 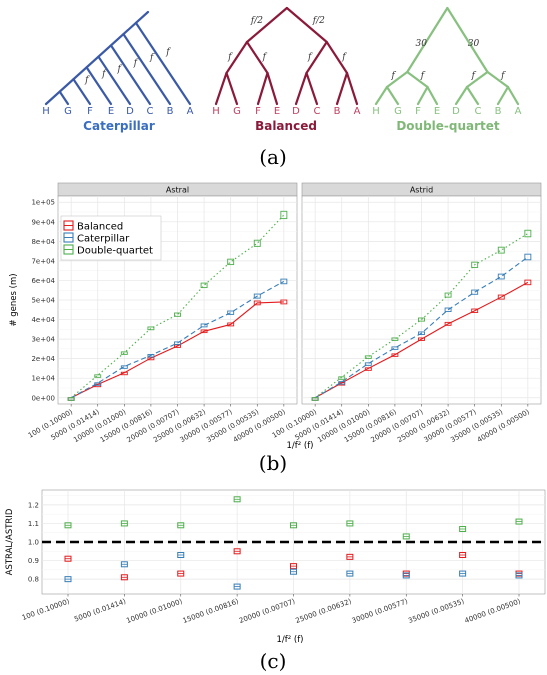 I want to click on balanced-leaf-A: A, so click(x=357, y=111).